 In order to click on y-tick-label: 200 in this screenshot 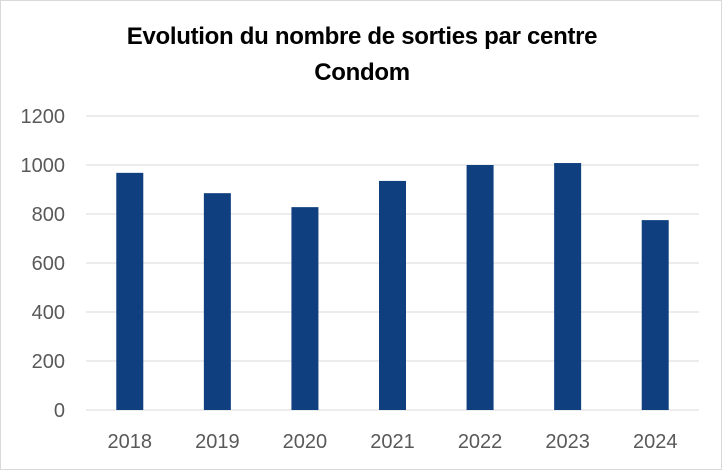, I will do `click(48, 362)`.